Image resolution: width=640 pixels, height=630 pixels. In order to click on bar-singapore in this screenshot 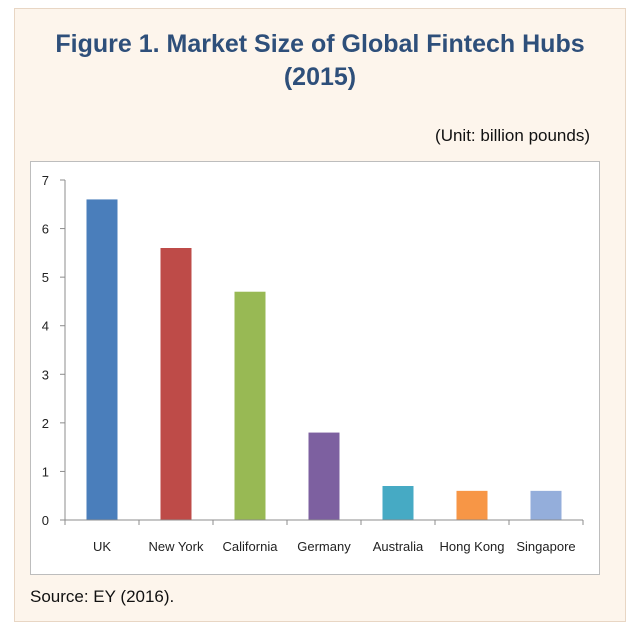, I will do `click(546, 505)`.